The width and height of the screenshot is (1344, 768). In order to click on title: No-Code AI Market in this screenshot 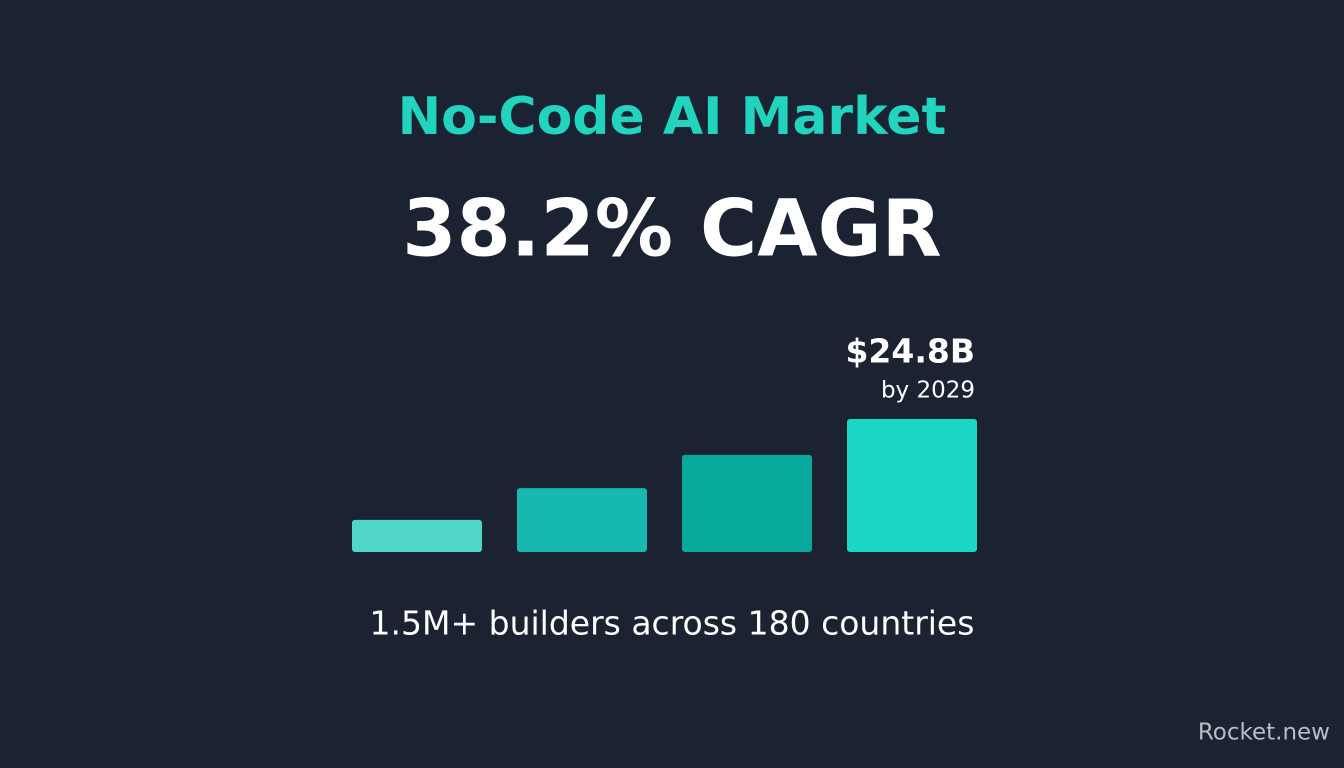, I will do `click(672, 117)`.